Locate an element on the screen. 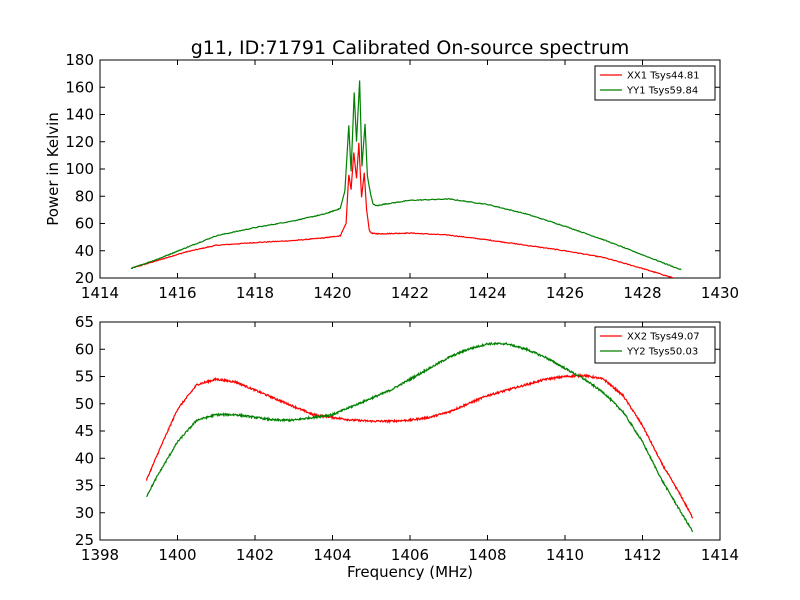  x-tick-label: 1408 is located at coordinates (487, 555).